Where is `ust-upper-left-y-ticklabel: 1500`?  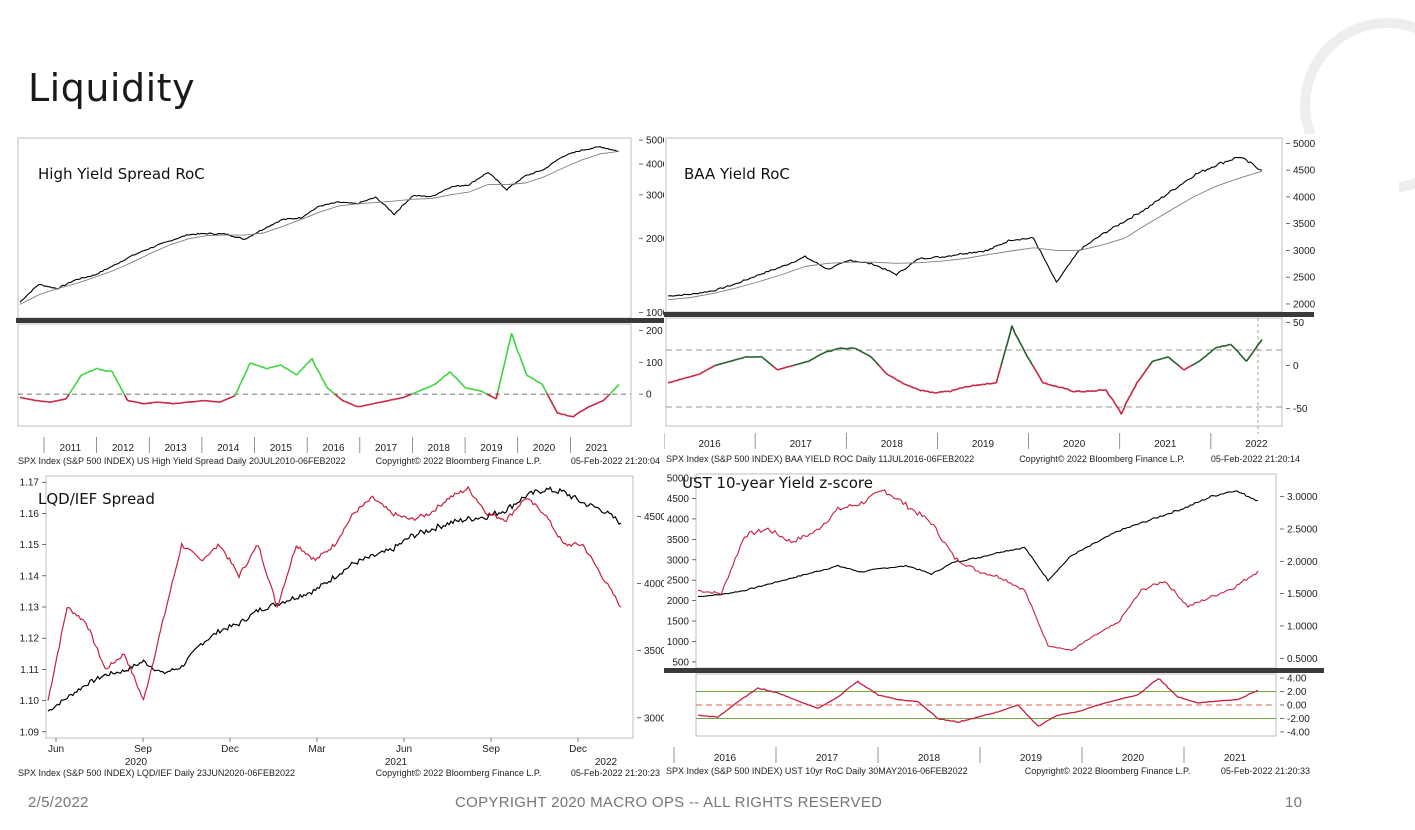
ust-upper-left-y-ticklabel: 1500 is located at coordinates (678, 622).